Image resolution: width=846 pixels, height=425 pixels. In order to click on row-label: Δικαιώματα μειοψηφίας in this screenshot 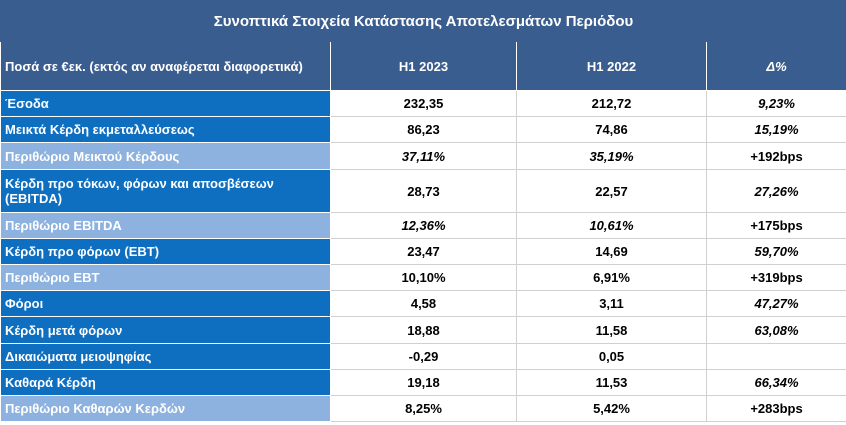, I will do `click(165, 356)`.